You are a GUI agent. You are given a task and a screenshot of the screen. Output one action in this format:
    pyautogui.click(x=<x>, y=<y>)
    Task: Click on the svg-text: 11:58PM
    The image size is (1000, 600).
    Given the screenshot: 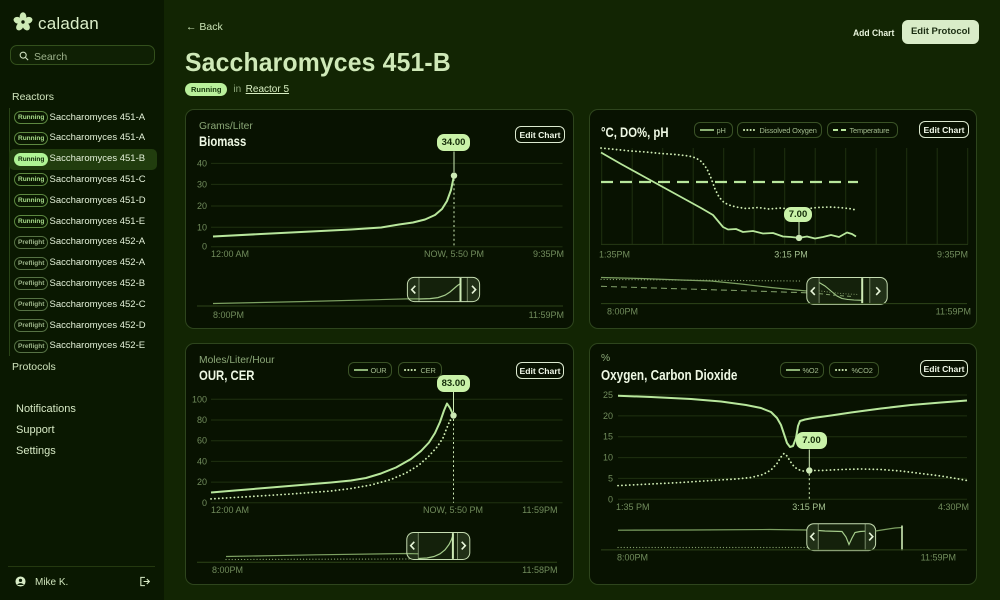 What is the action you would take?
    pyautogui.click(x=539, y=570)
    